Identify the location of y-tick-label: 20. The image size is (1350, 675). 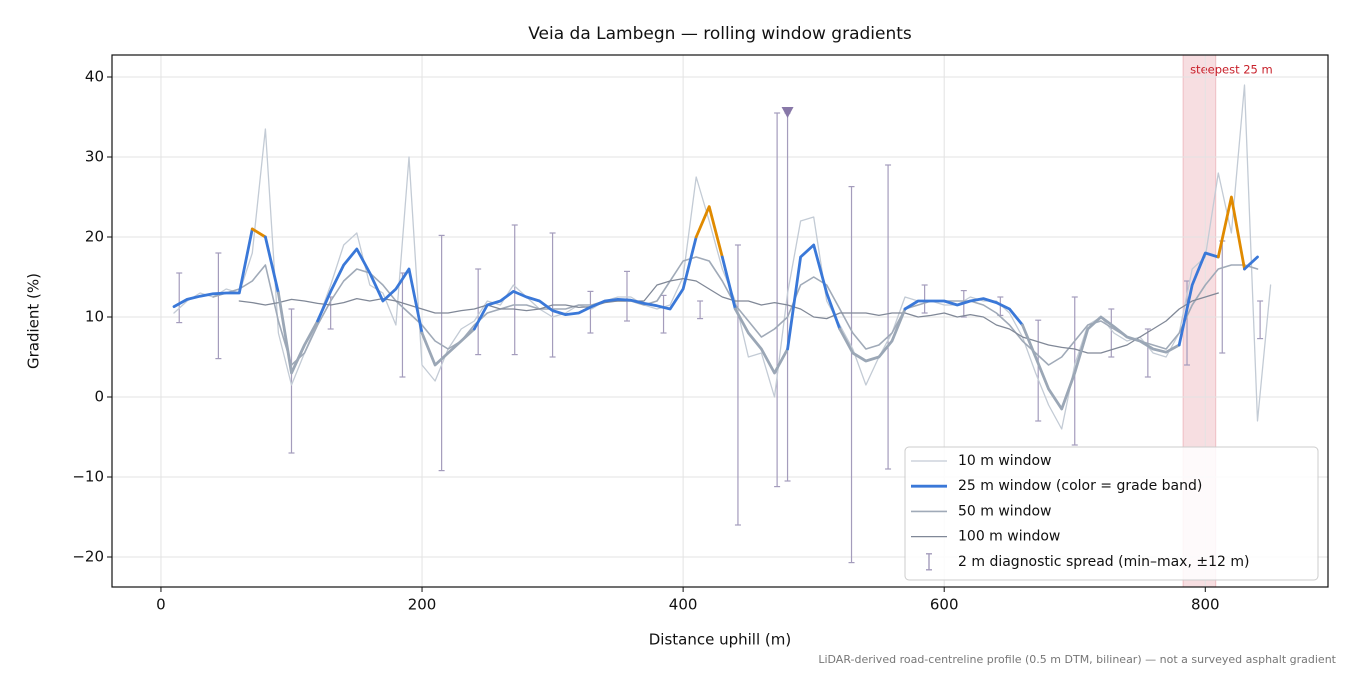
(94, 237).